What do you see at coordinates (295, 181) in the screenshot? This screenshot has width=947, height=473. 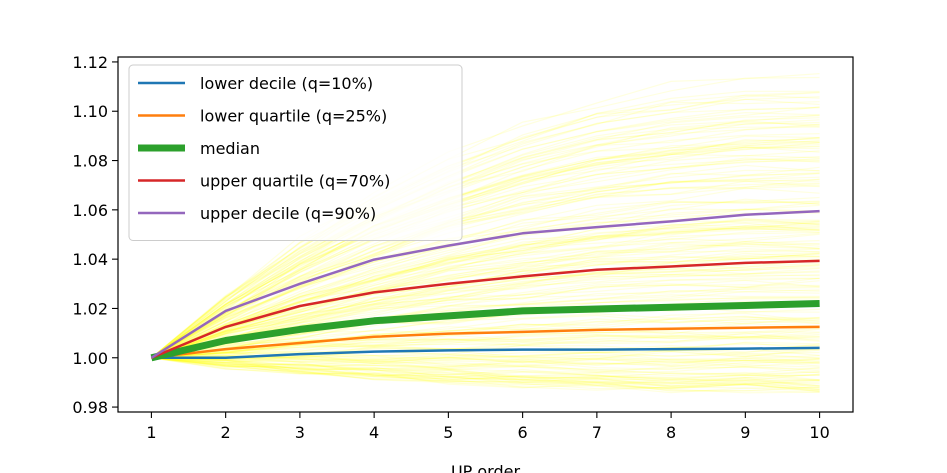 I see `legend-label-3: upper quartile (q=70%)` at bounding box center [295, 181].